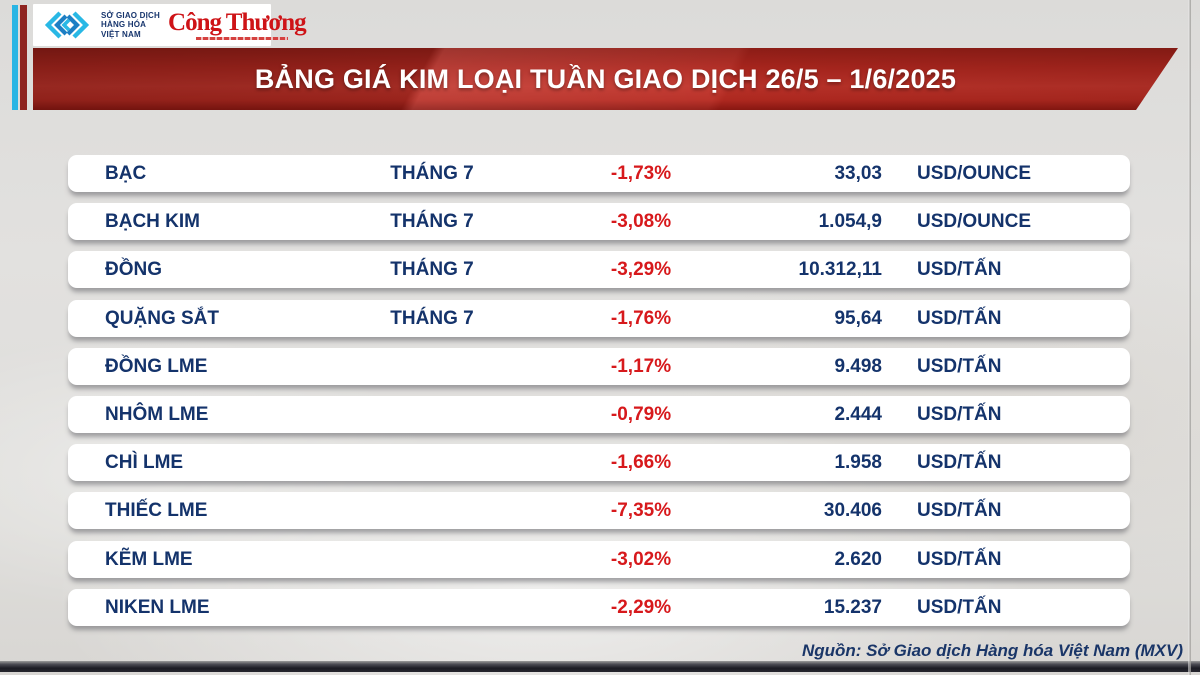 Image resolution: width=1200 pixels, height=675 pixels. Describe the element at coordinates (599, 269) in the screenshot. I see `table-row: ĐỒNG THÁNG 7 -3,29% 10.312,11 USD/TẤN` at that location.